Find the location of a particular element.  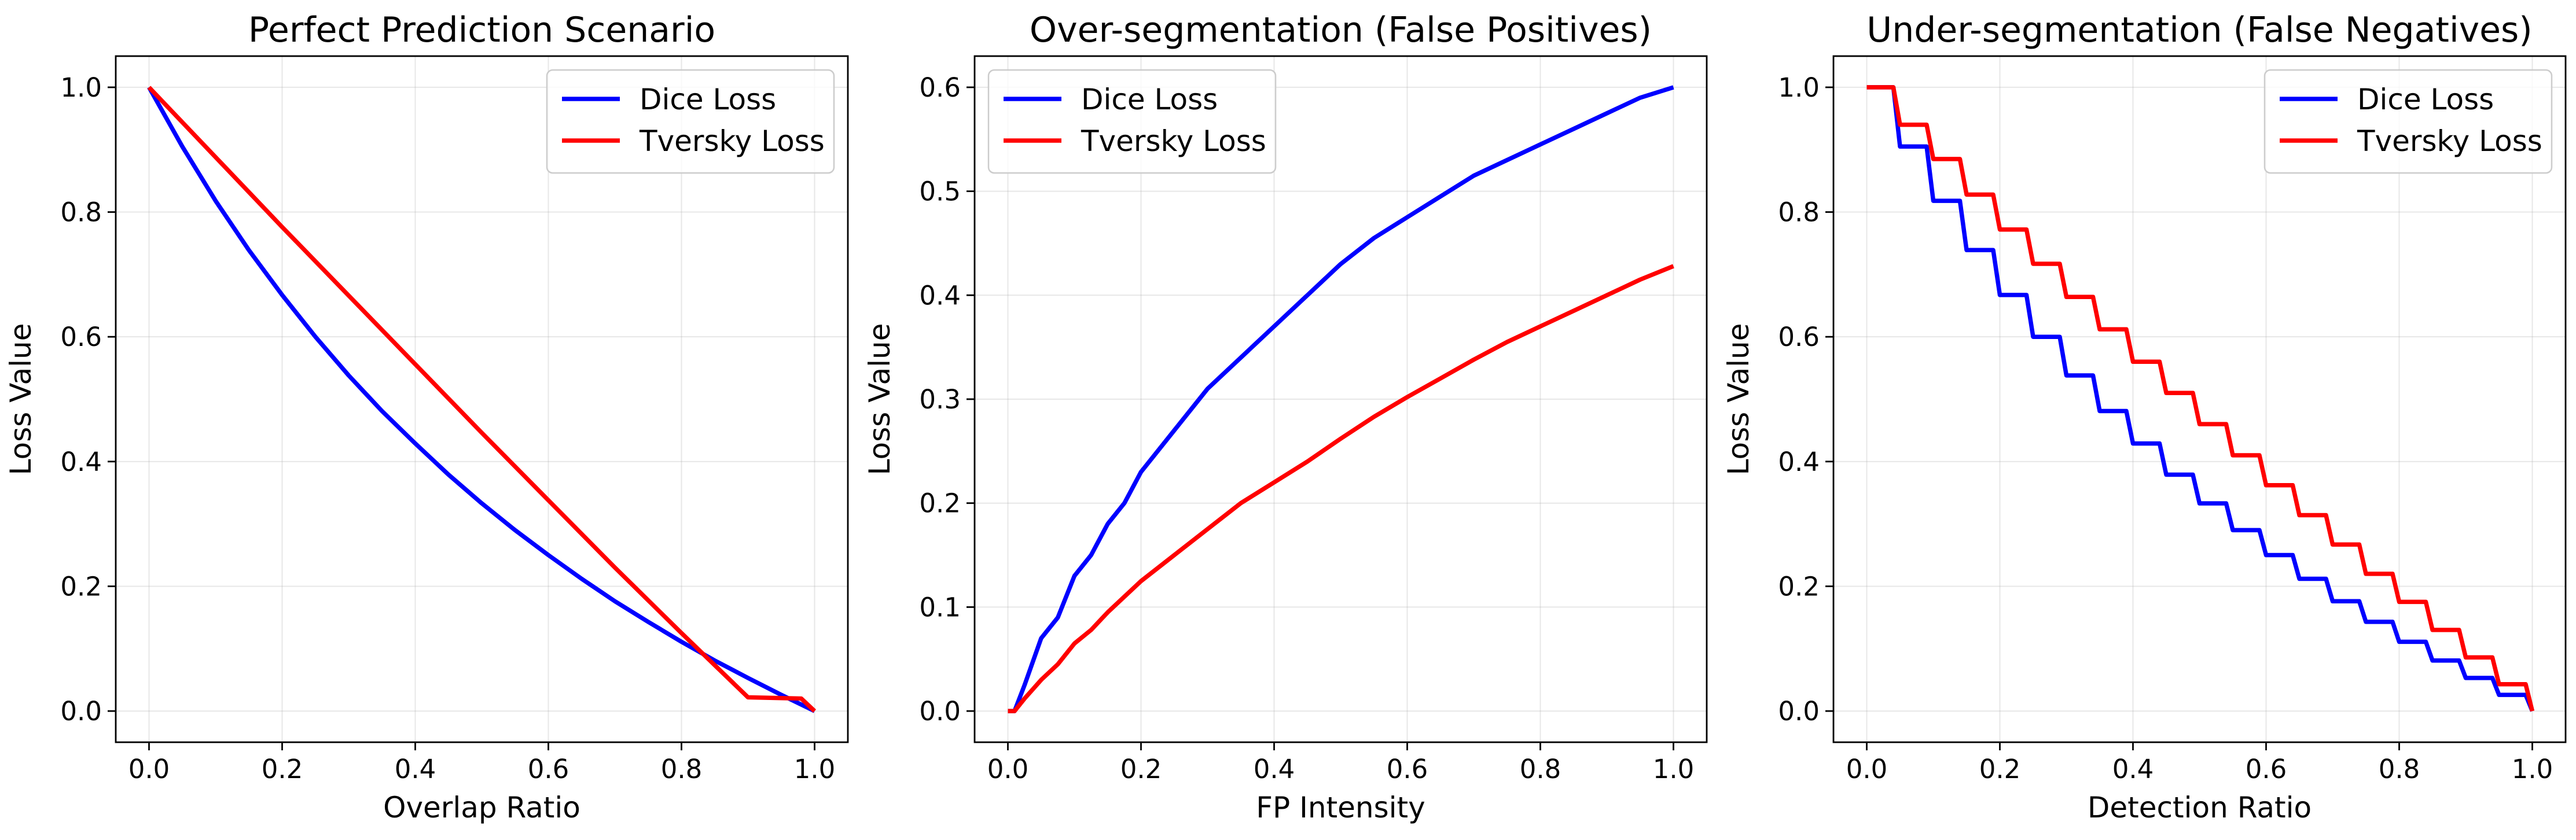

y-tick-label: 0.1 is located at coordinates (940, 607).